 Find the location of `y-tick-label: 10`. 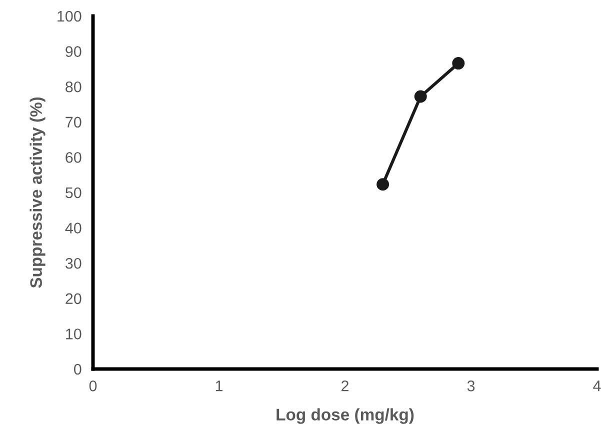

y-tick-label: 10 is located at coordinates (74, 334).